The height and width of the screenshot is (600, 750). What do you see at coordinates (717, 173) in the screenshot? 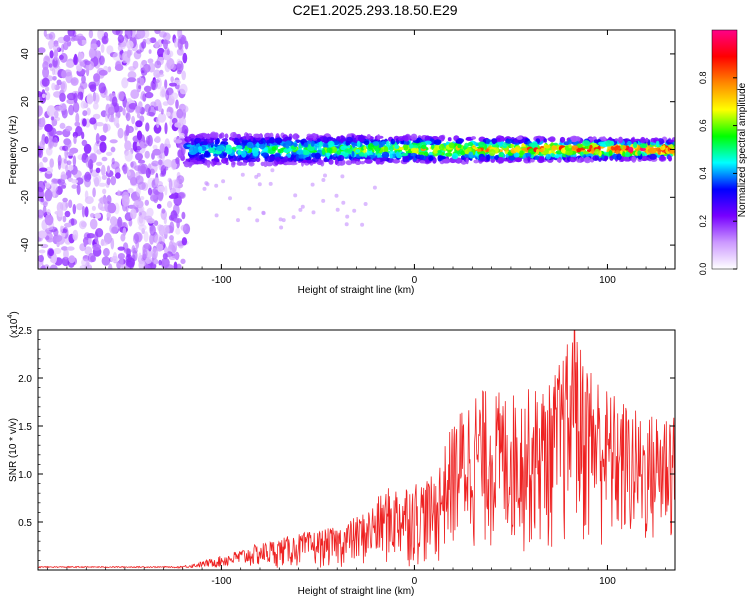
I see `colorbar-ticks: 0.0 0.2 0.4 0.6 0.8` at bounding box center [717, 173].